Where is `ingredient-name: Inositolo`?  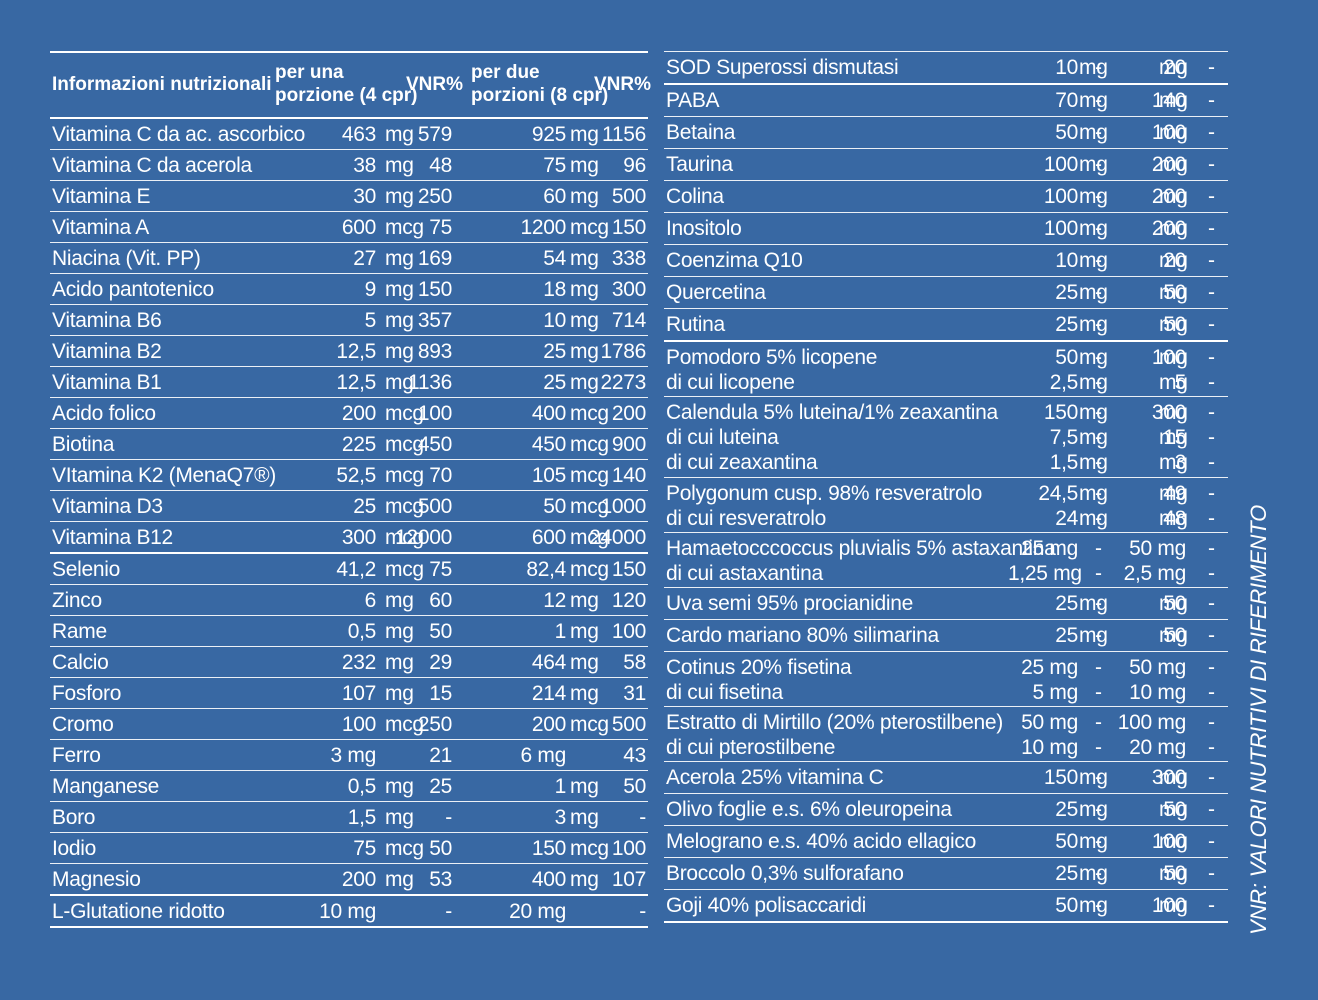 ingredient-name: Inositolo is located at coordinates (704, 228).